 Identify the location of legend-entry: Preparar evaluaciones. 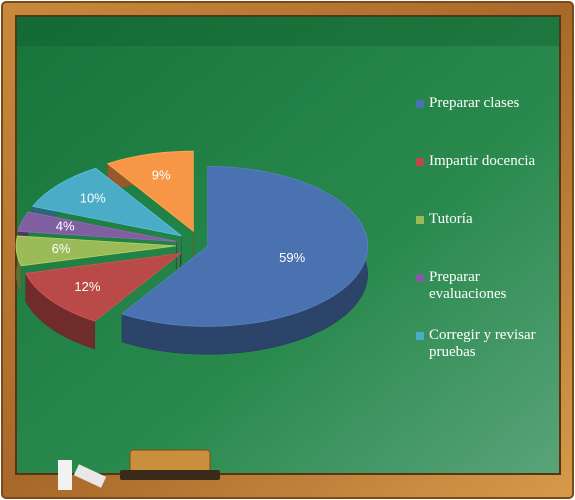
(486, 286).